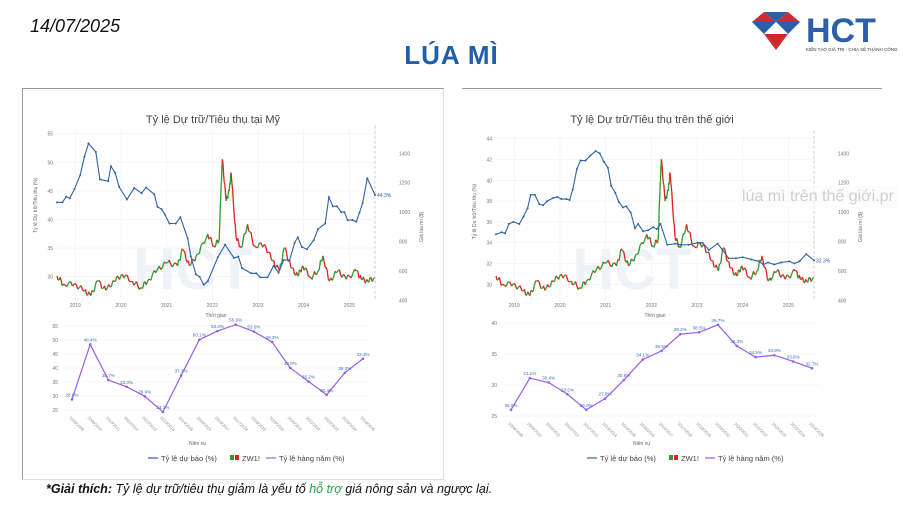 Image resolution: width=903 pixels, height=505 pixels. What do you see at coordinates (823, 261) in the screenshot?
I see `forecast-last-label: 32.3%` at bounding box center [823, 261].